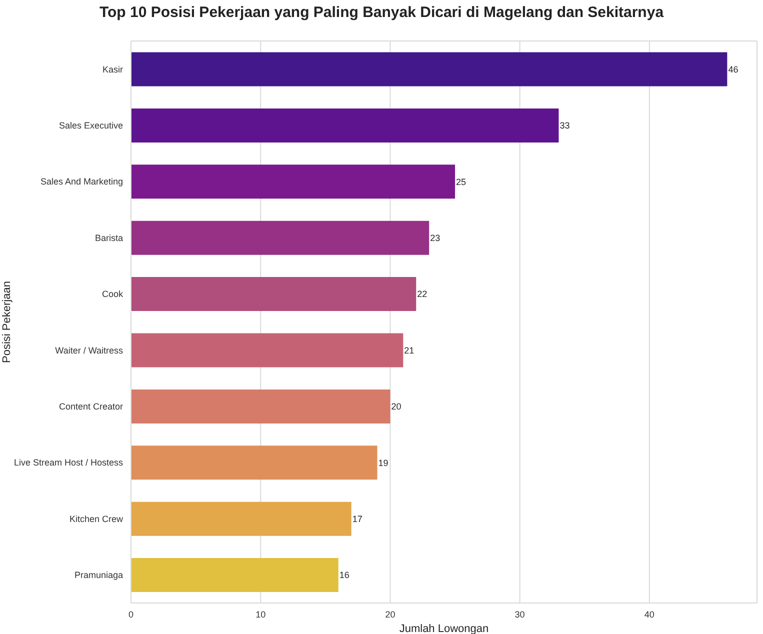 The height and width of the screenshot is (634, 763). I want to click on y-tick-label: Sales Executive, so click(90, 125).